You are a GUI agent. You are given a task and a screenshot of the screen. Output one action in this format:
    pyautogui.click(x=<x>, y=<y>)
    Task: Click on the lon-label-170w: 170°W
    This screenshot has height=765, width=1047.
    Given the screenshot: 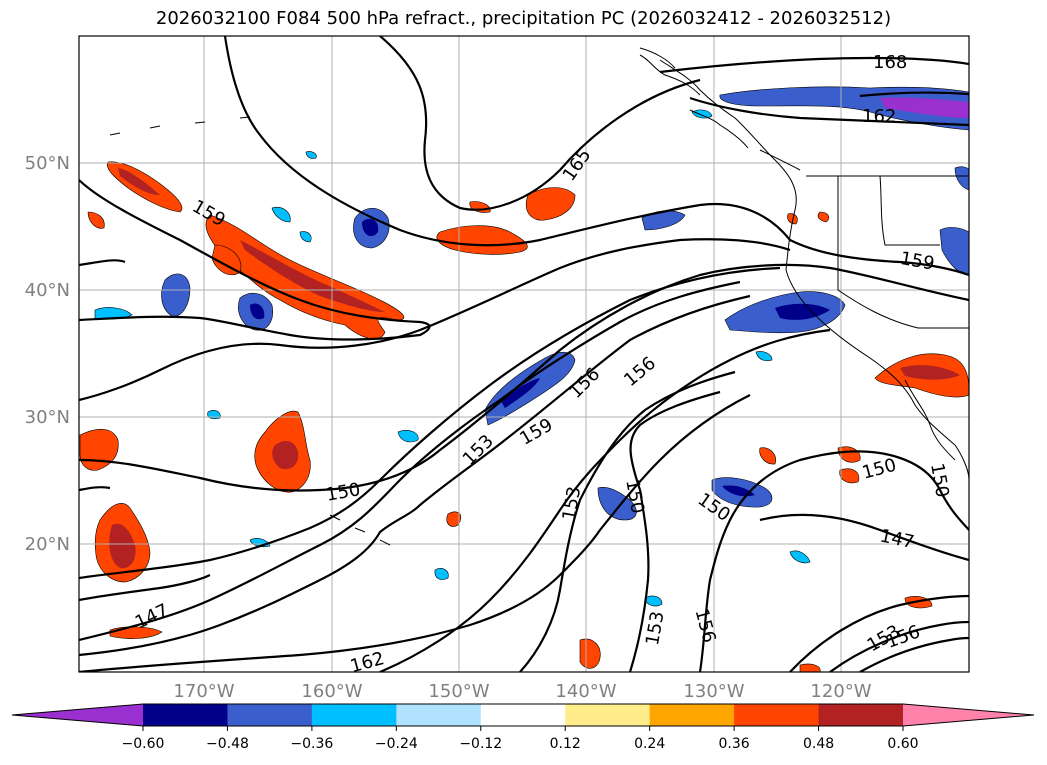 What is the action you would take?
    pyautogui.click(x=203, y=691)
    